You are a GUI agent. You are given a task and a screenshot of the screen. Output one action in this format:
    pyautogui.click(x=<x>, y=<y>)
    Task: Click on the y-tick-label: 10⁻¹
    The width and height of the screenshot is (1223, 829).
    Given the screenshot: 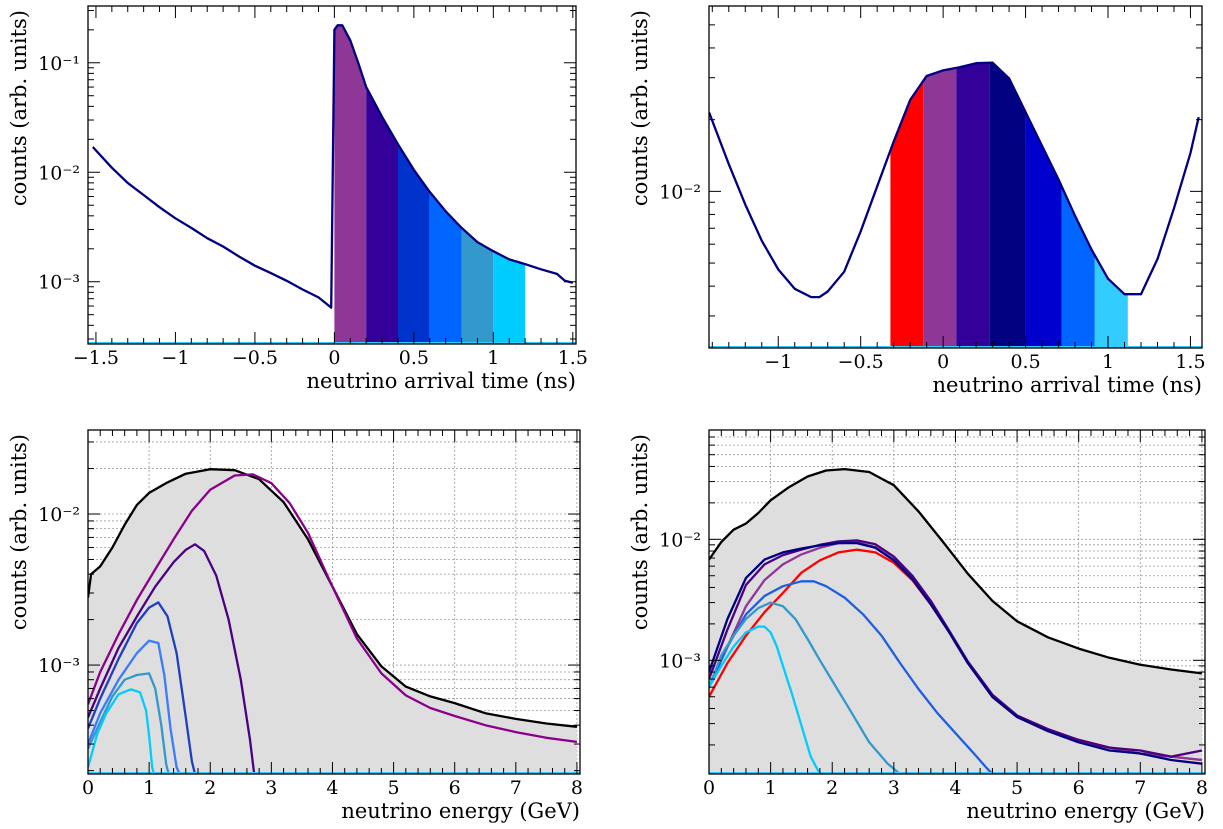 What is the action you would take?
    pyautogui.click(x=59, y=64)
    